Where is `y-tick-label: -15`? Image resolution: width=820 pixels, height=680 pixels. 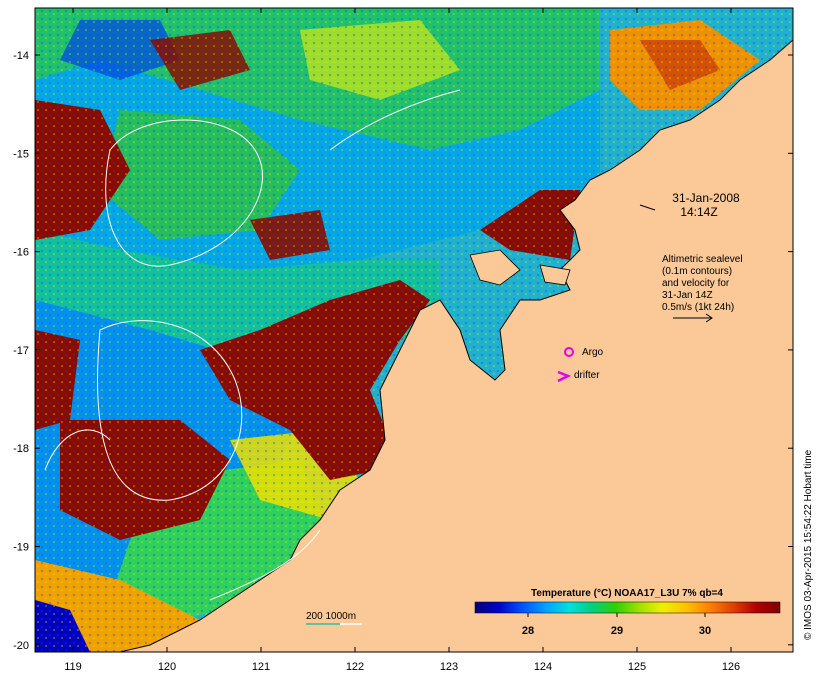 y-tick-label: -15 is located at coordinates (21, 154).